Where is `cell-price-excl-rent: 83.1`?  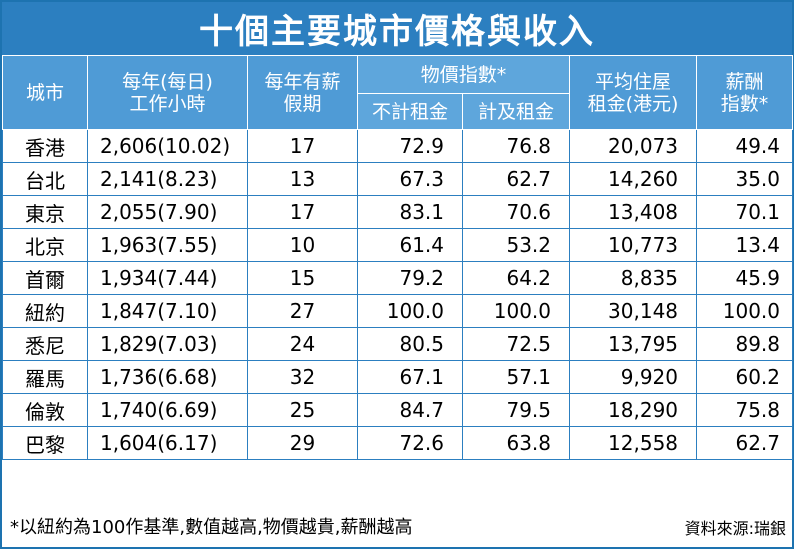 cell-price-excl-rent: 83.1 is located at coordinates (410, 212).